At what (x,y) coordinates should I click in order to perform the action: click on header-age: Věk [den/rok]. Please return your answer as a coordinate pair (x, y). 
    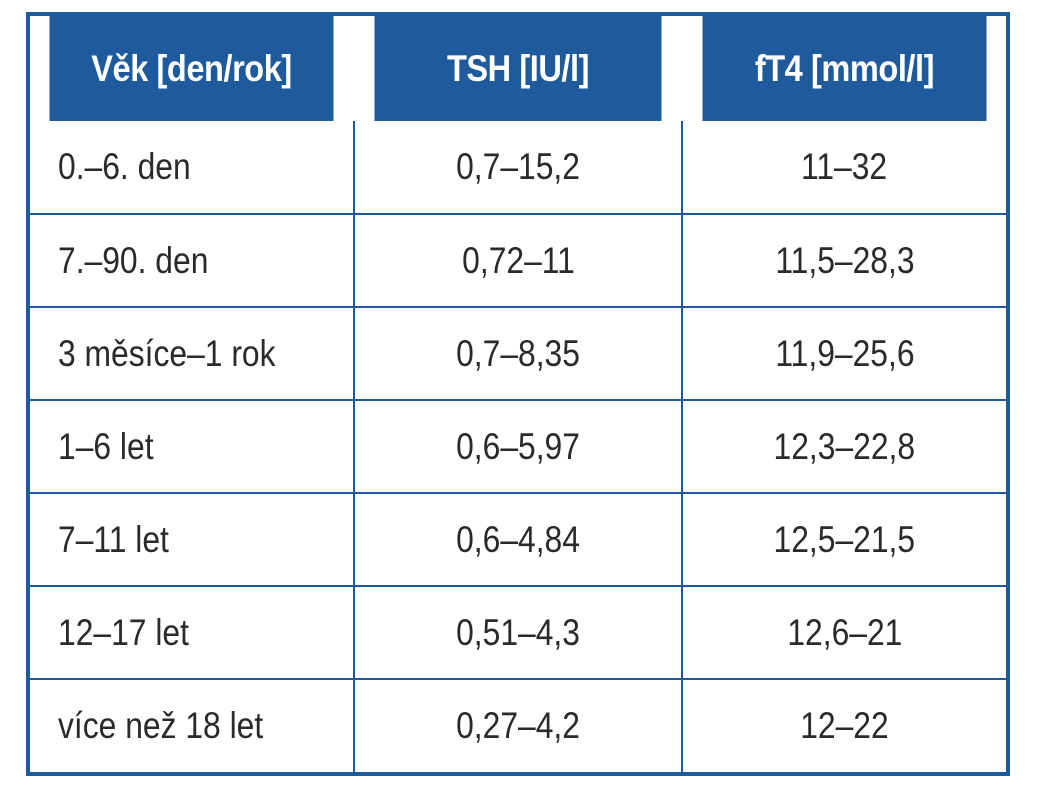
    Looking at the image, I should click on (192, 68).